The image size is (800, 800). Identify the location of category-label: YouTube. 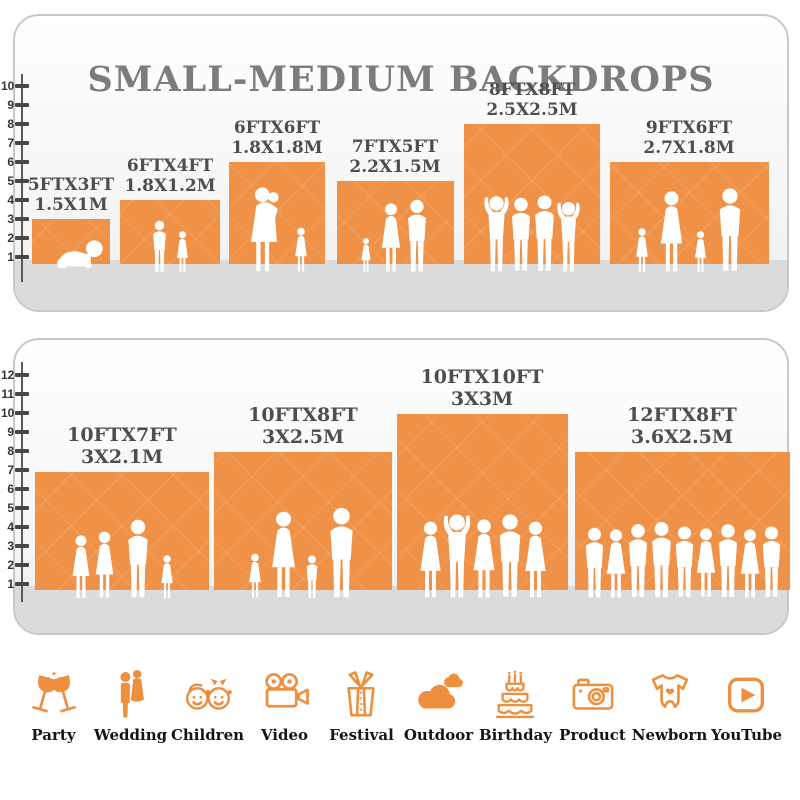
(746, 735).